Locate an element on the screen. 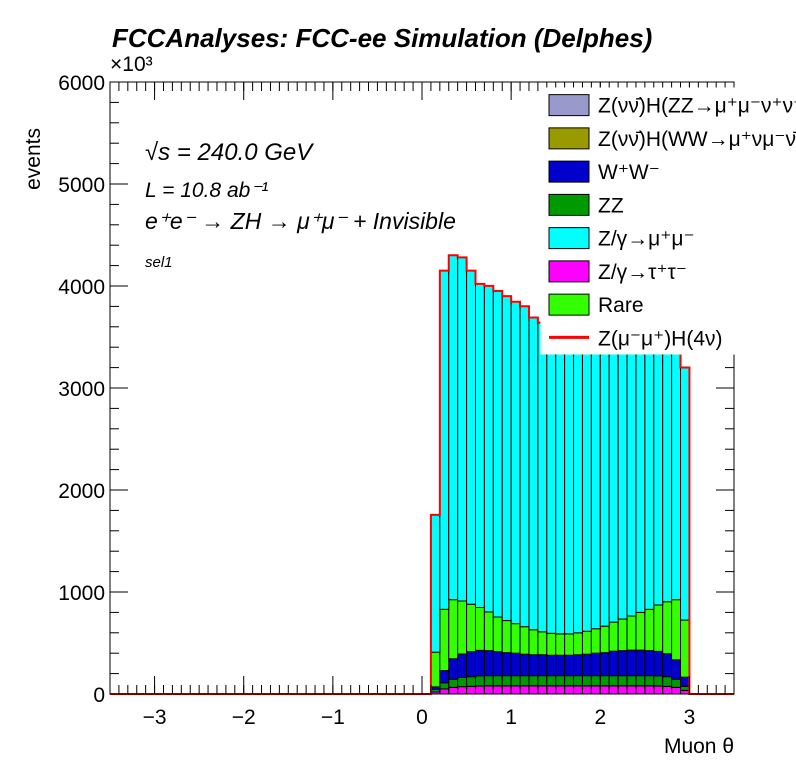 Image resolution: width=796 pixels, height=772 pixels. legend-label: W⁺W⁻ is located at coordinates (629, 172).